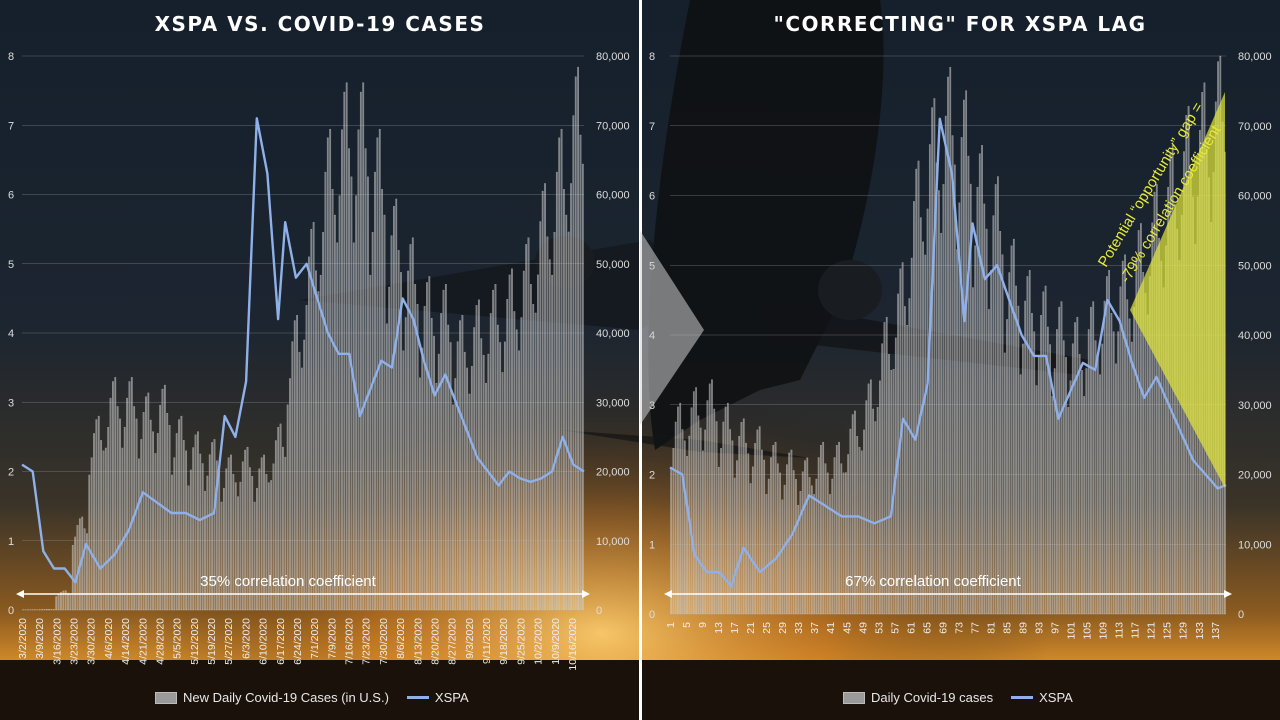 This screenshot has width=1280, height=720. Describe the element at coordinates (166, 697) in the screenshot. I see `legend-bar-swatch` at that location.